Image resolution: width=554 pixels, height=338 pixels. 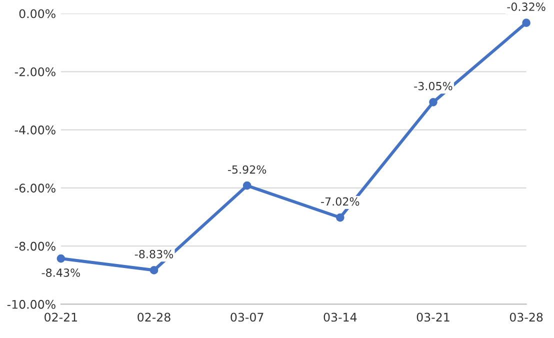 What do you see at coordinates (35, 71) in the screenshot?
I see `y-tick-label: -2.00%` at bounding box center [35, 71].